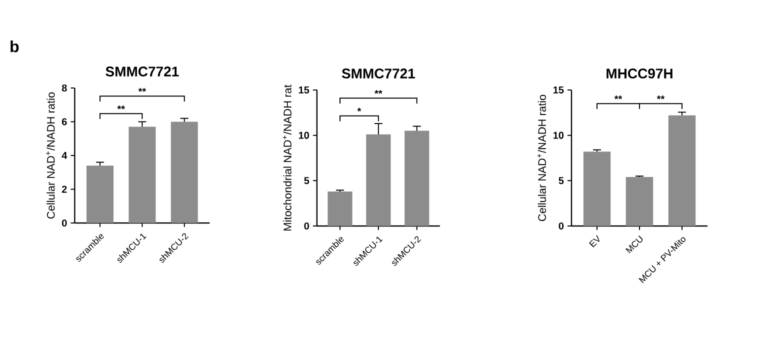 The height and width of the screenshot is (337, 764). I want to click on x-tick-label: EV, so click(594, 241).